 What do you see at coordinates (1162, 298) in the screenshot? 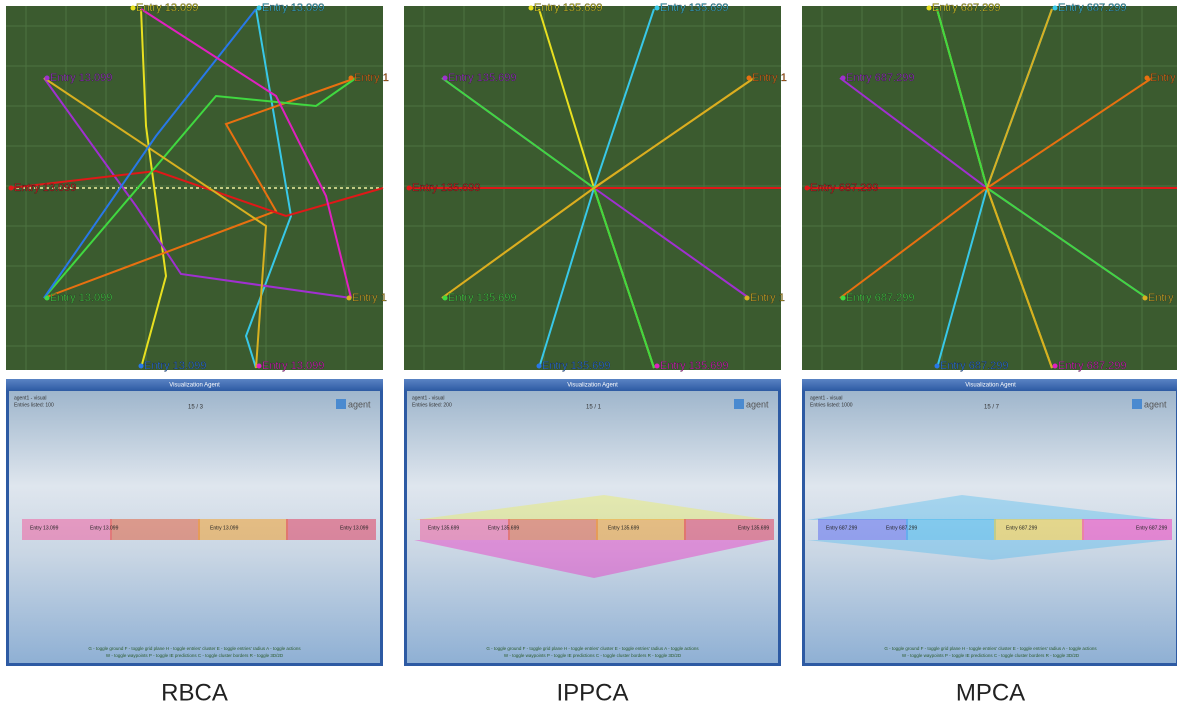
I see `star-label: Entry 6` at bounding box center [1162, 298].